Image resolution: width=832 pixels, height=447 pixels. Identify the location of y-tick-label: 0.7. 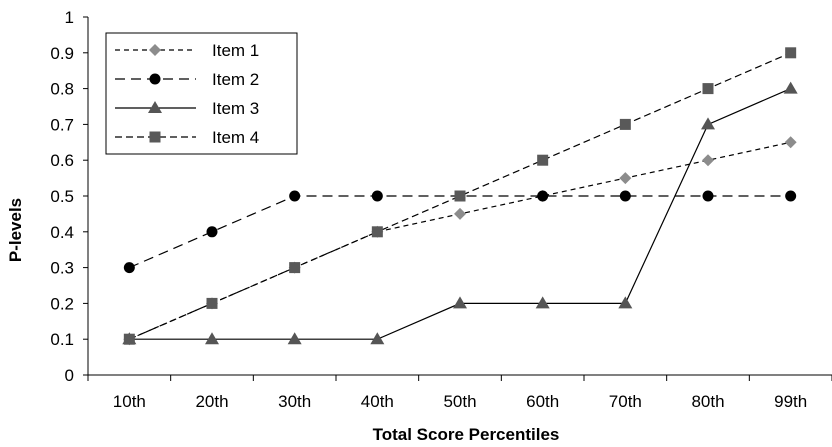
(62, 124).